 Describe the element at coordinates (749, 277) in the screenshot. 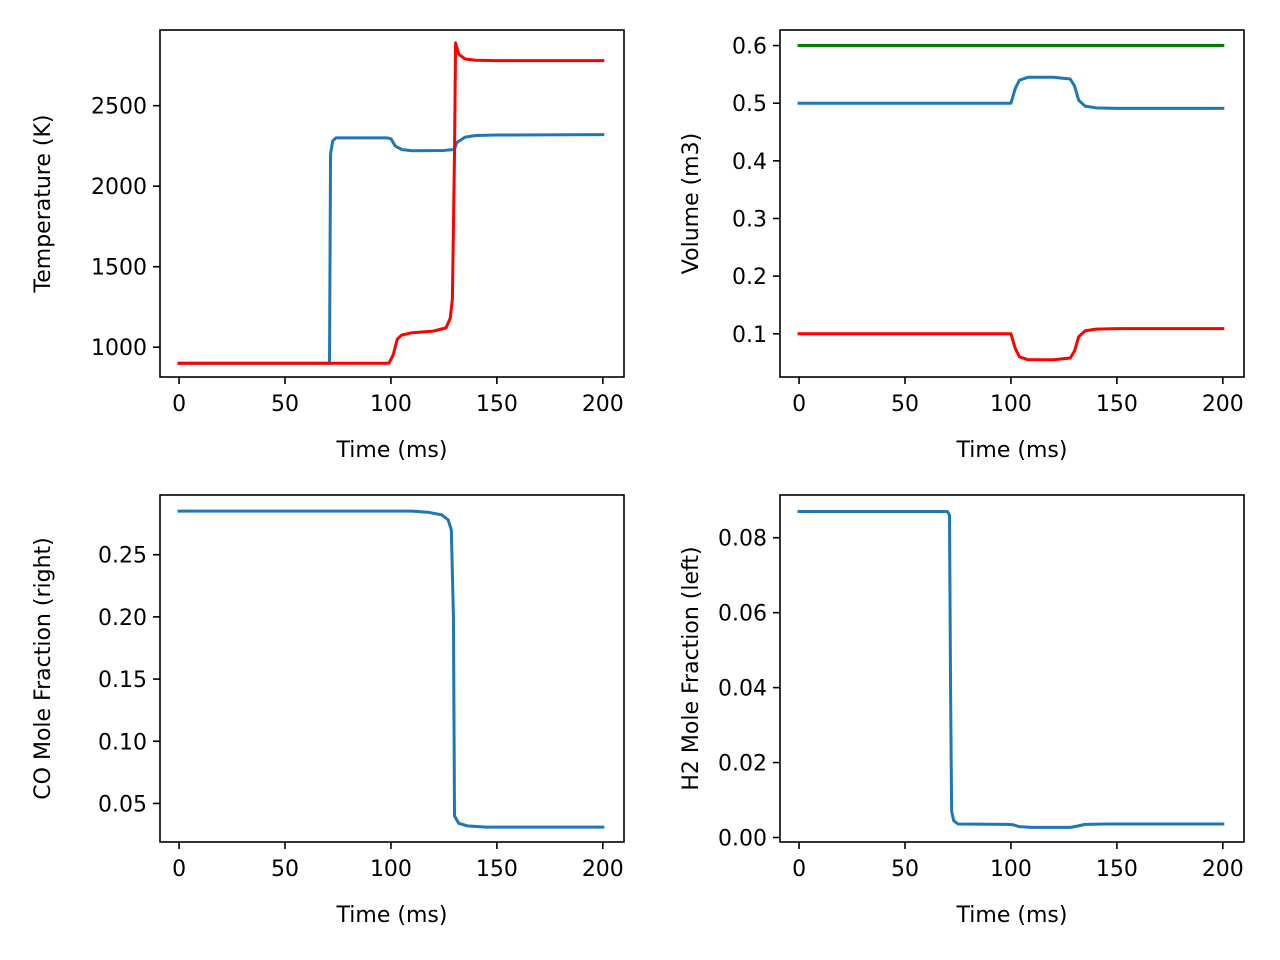

I see `chart-volume-y-tick-label: 0.2` at that location.